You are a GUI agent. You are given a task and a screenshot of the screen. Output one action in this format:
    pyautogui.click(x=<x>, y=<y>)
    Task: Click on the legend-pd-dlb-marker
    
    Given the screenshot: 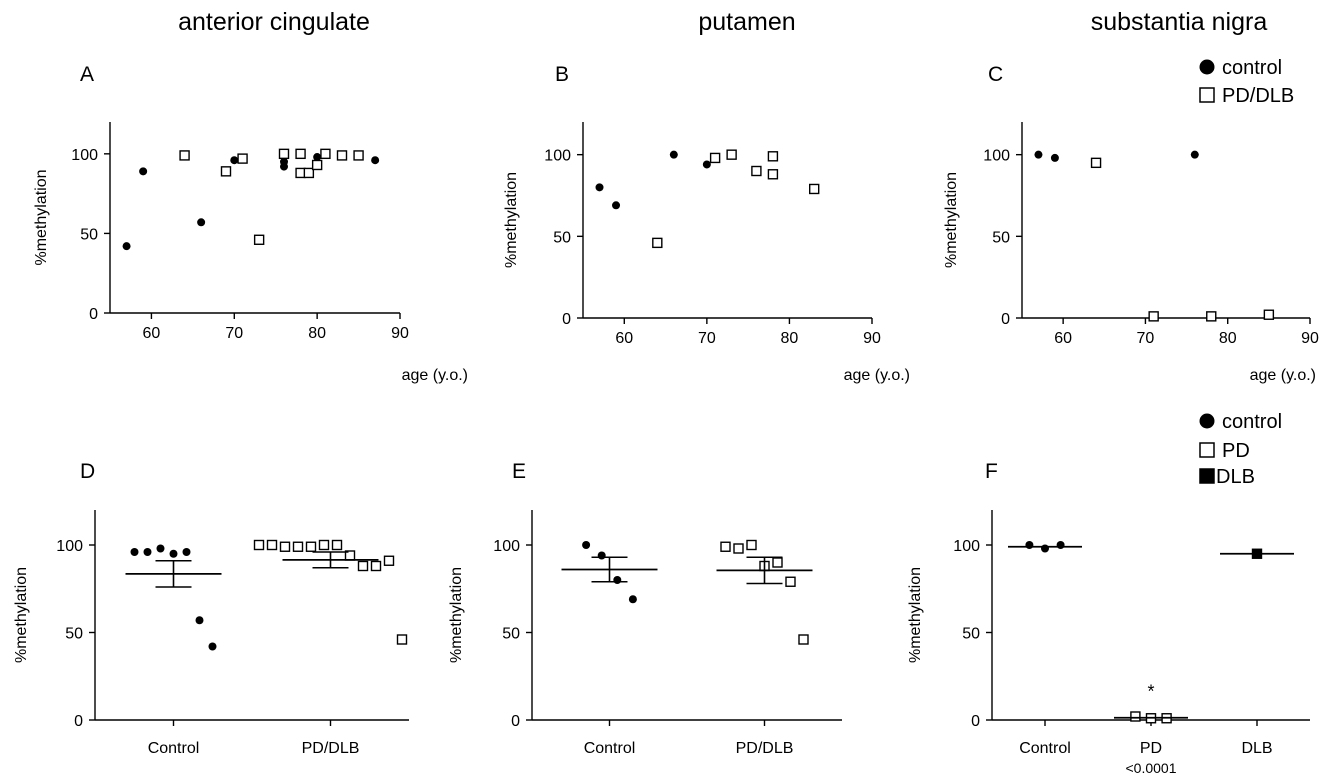 What is the action you would take?
    pyautogui.click(x=1207, y=95)
    